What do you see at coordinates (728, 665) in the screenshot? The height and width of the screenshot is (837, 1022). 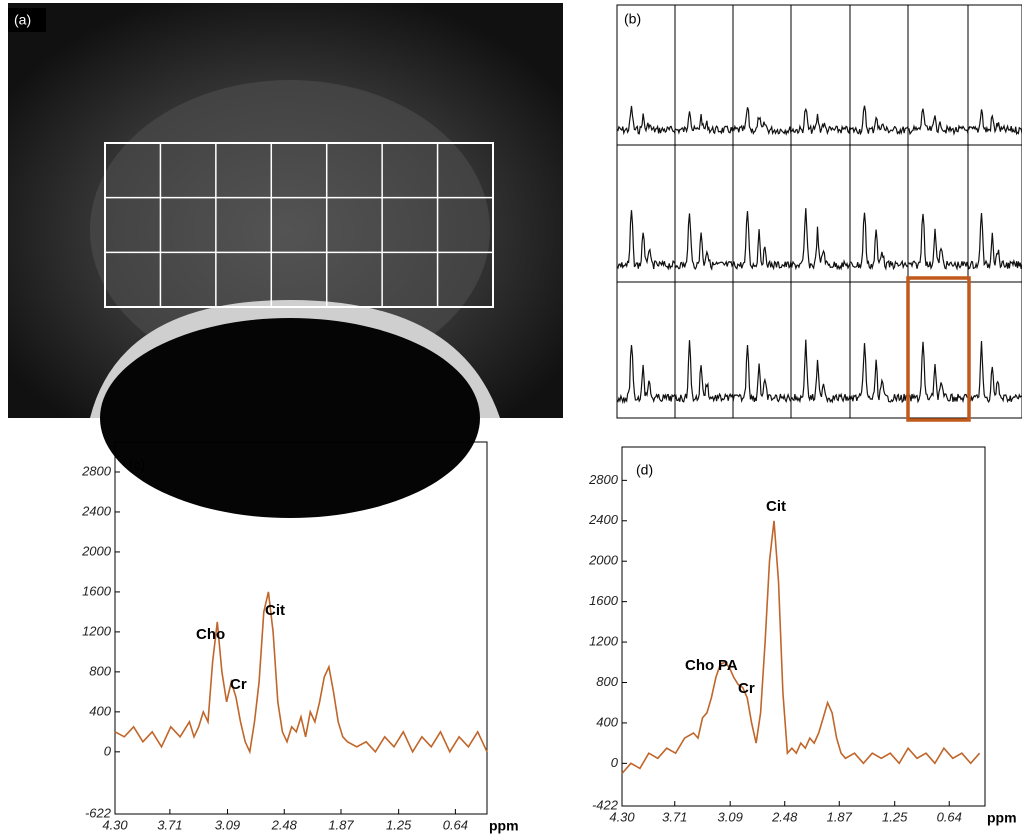 I see `peak-label: PA` at bounding box center [728, 665].